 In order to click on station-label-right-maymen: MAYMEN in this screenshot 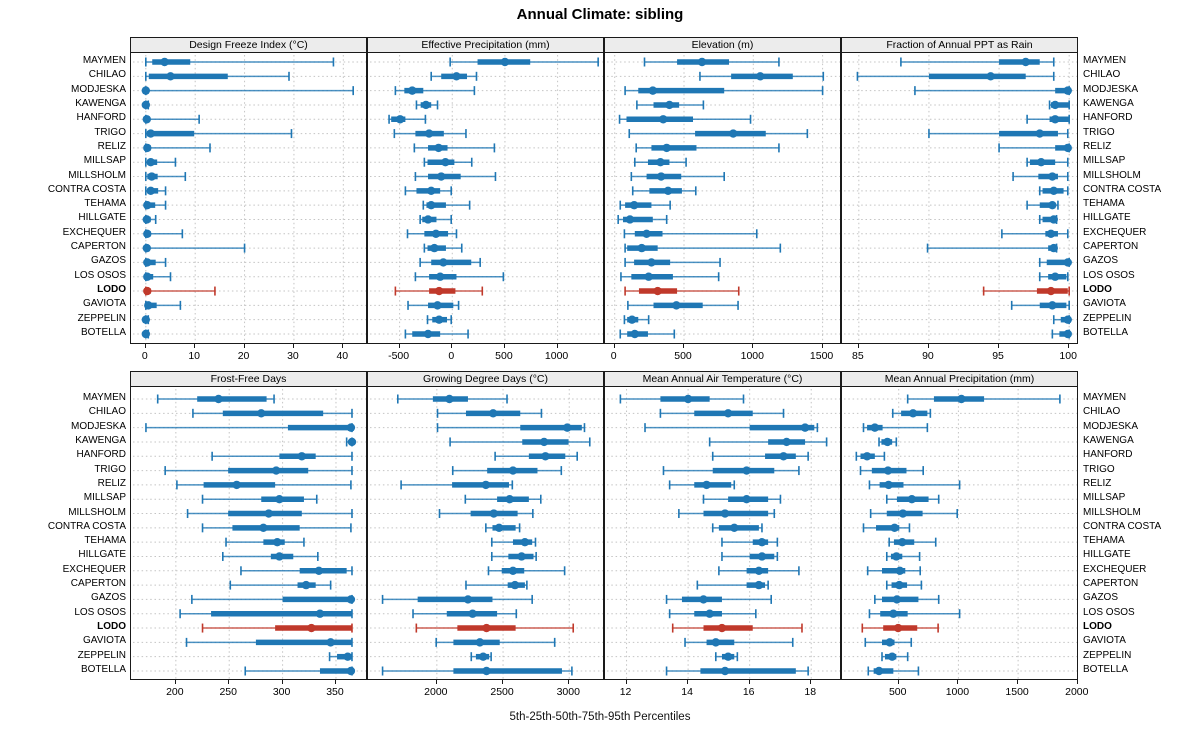, I will do `click(1105, 397)`.